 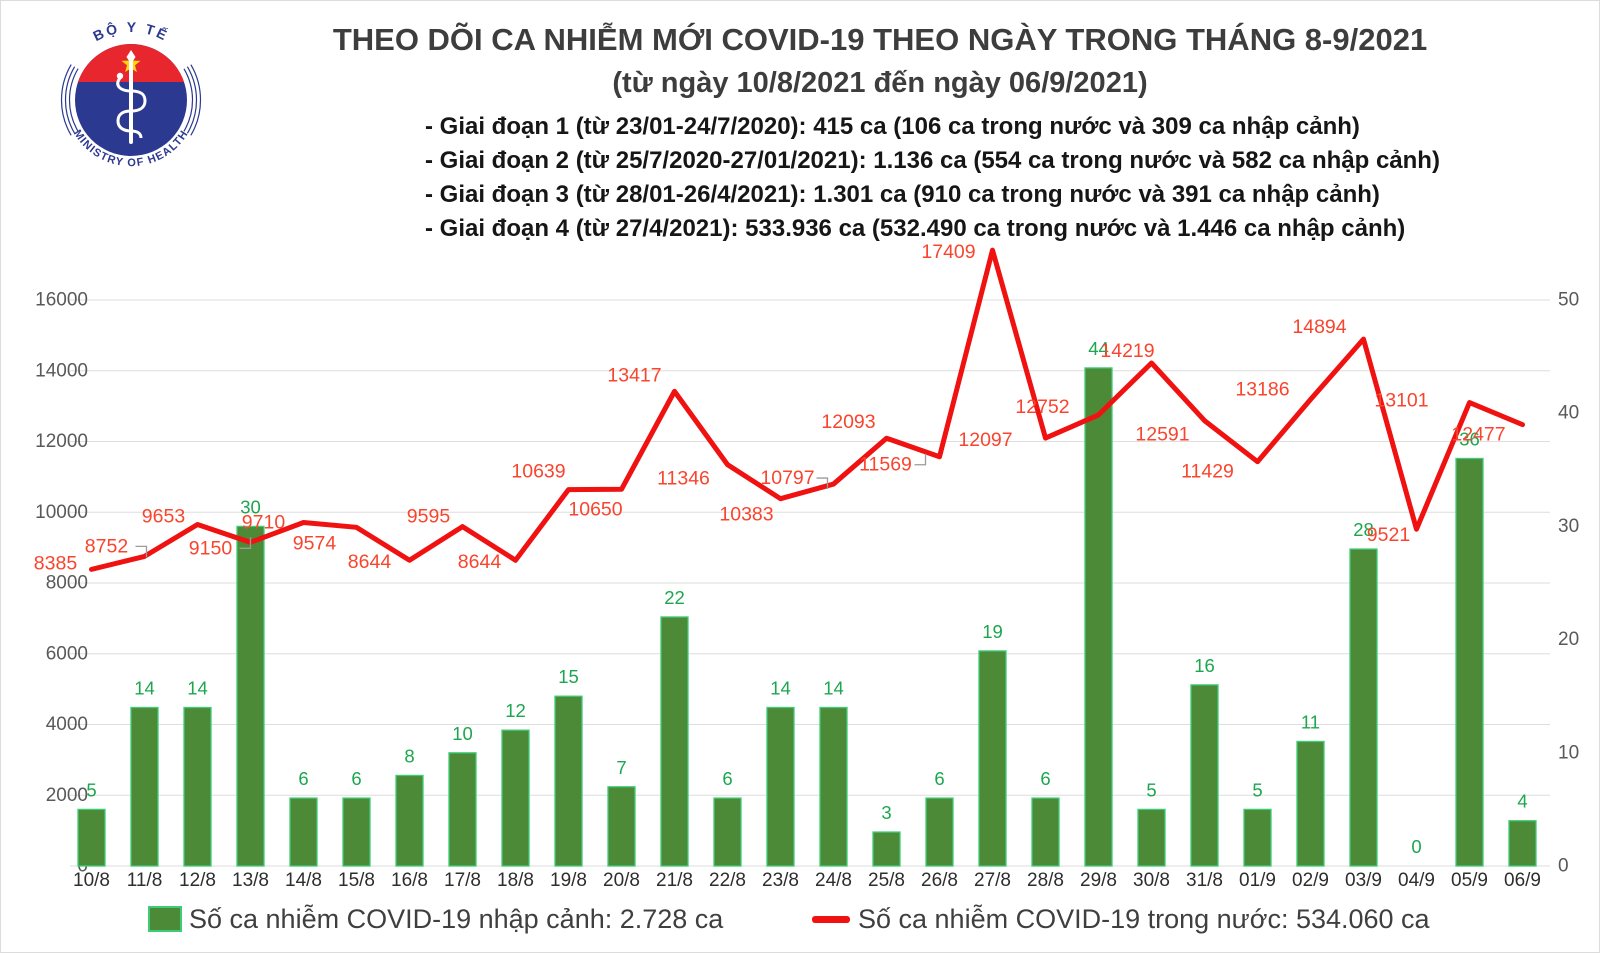 What do you see at coordinates (1469, 880) in the screenshot?
I see `x-axis-label: 05/9` at bounding box center [1469, 880].